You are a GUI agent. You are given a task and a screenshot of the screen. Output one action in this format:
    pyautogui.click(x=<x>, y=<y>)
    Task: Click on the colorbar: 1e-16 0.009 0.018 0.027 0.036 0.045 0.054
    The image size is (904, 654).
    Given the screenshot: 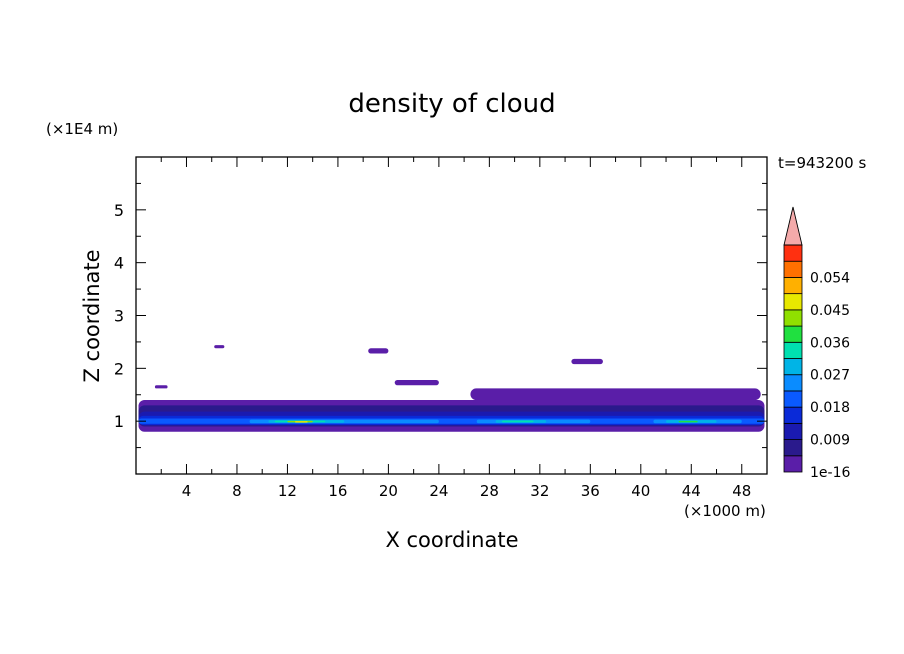 What is the action you would take?
    pyautogui.click(x=816, y=343)
    